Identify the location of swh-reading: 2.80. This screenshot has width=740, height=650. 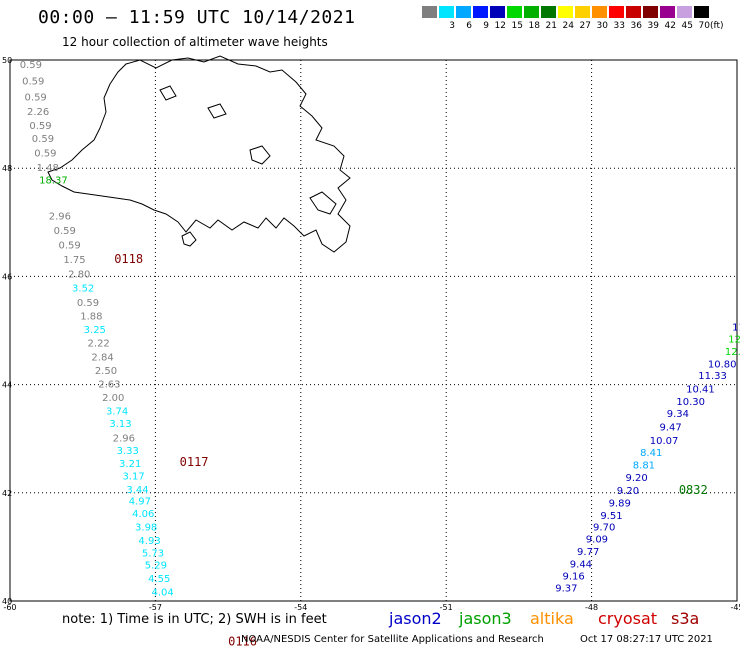
(79, 274).